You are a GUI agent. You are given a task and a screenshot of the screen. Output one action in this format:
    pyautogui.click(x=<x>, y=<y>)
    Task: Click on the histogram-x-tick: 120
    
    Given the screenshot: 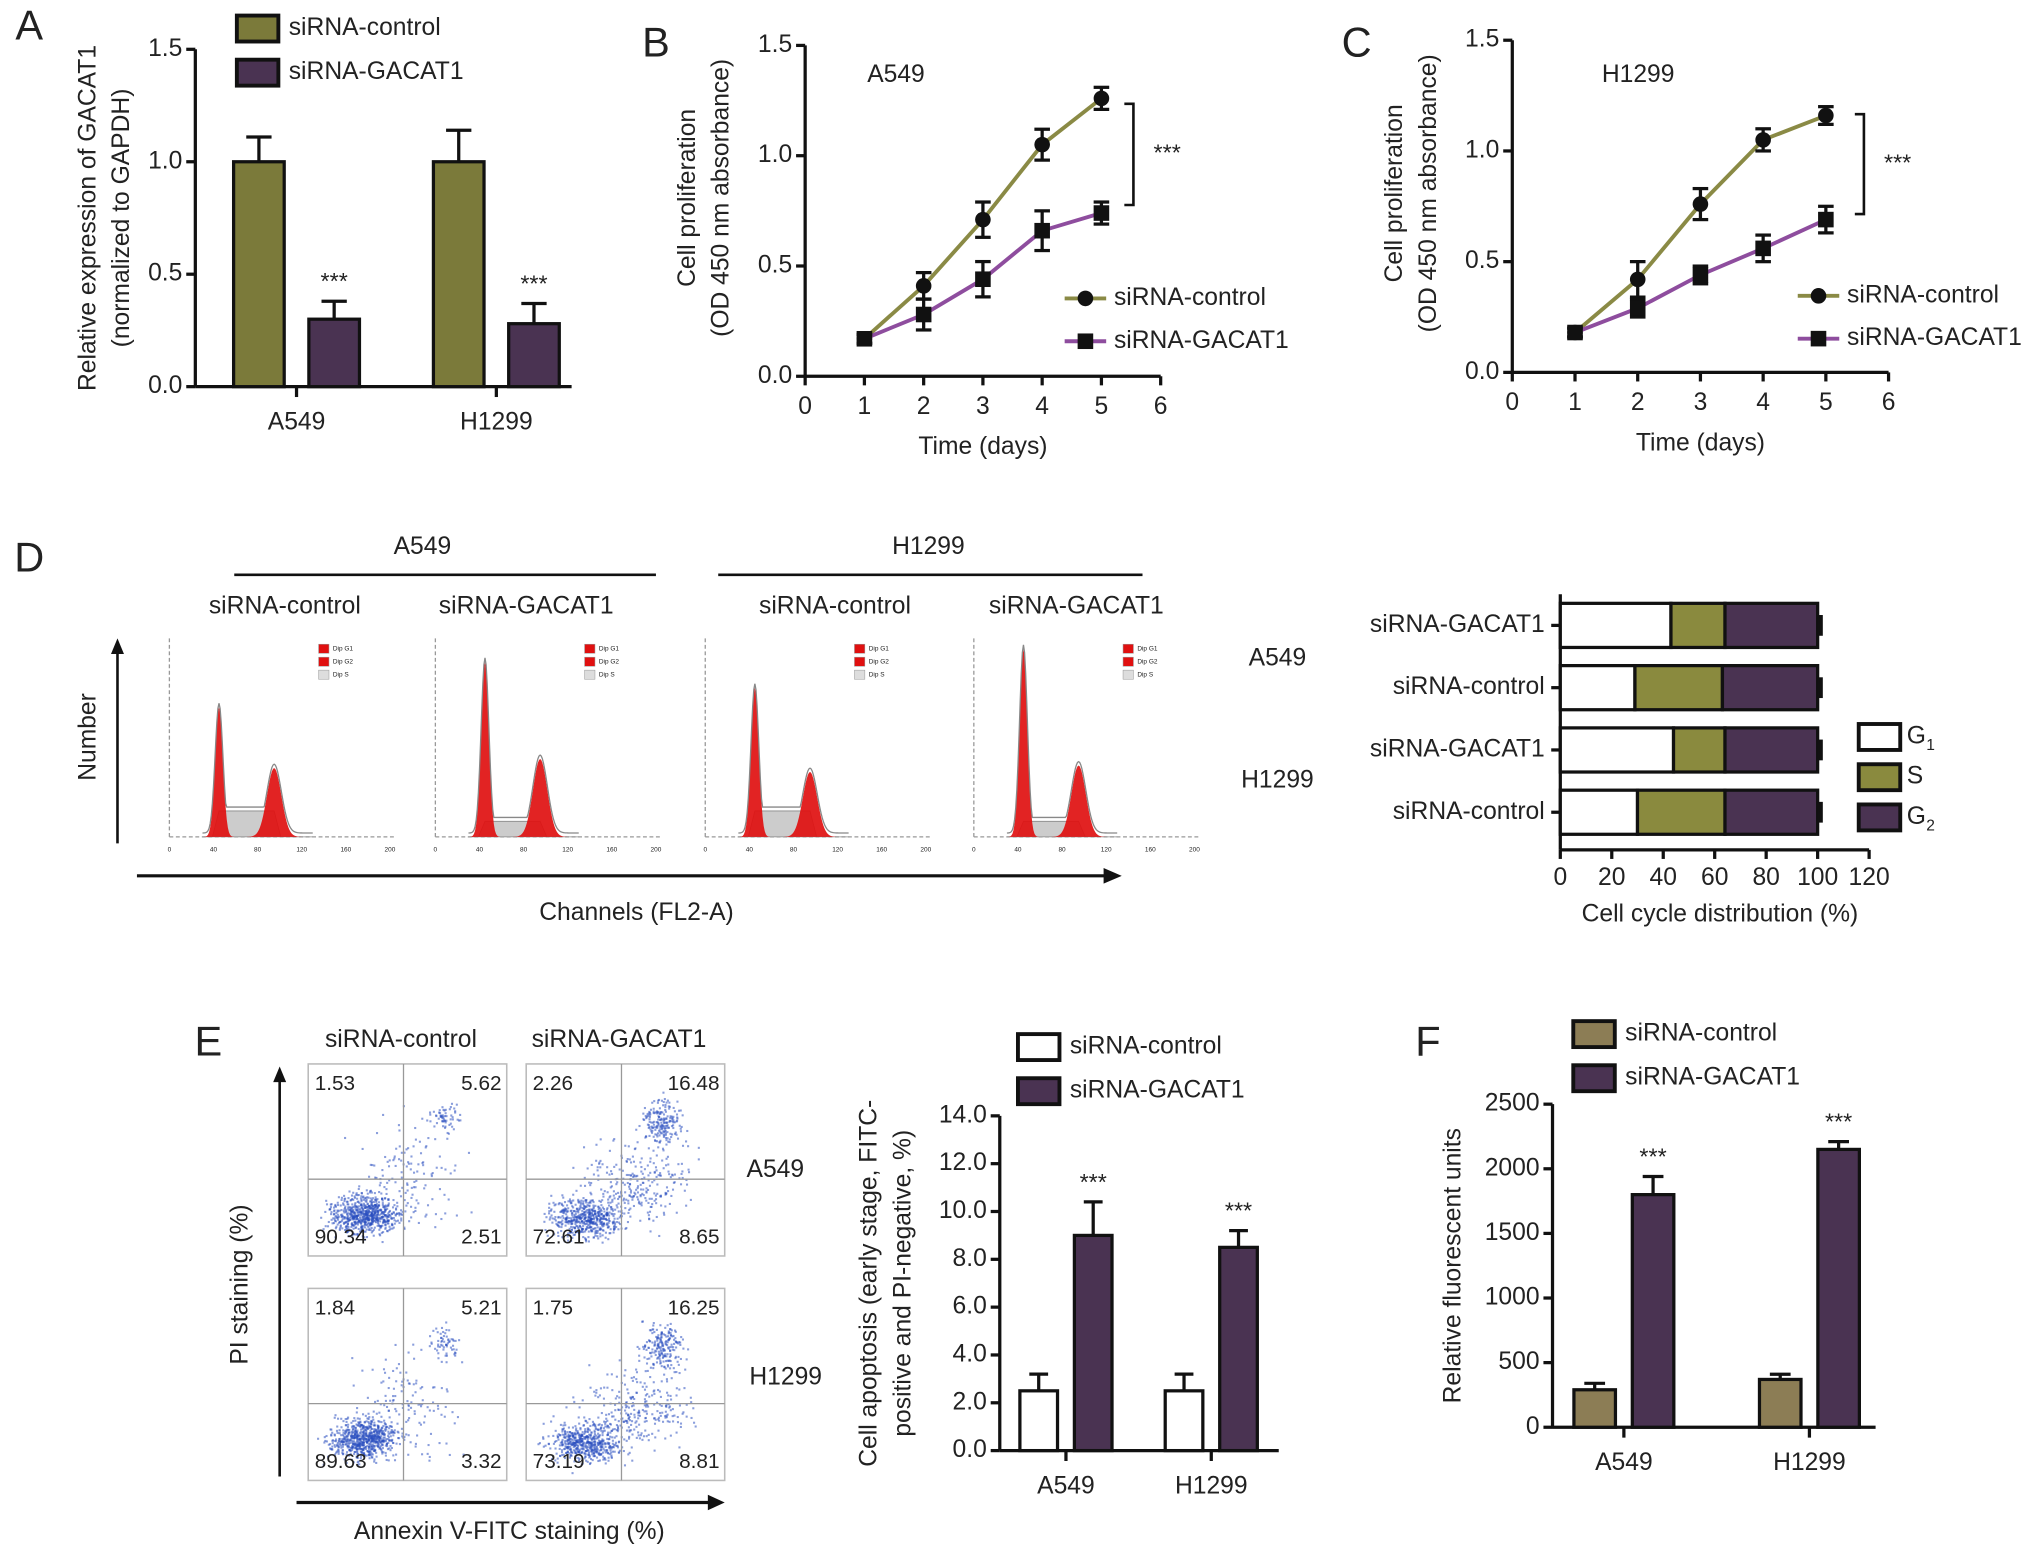 What is the action you would take?
    pyautogui.click(x=301, y=850)
    